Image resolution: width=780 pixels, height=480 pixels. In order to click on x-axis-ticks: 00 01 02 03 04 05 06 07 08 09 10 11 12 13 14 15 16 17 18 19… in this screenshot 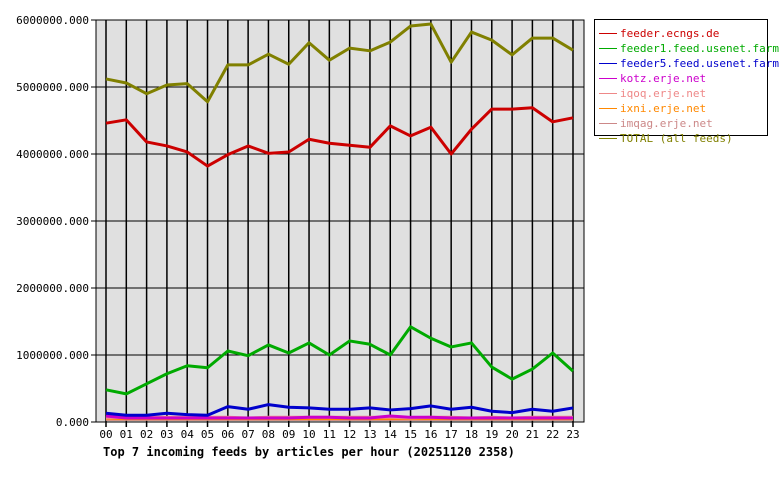, I will do `click(339, 434)`.